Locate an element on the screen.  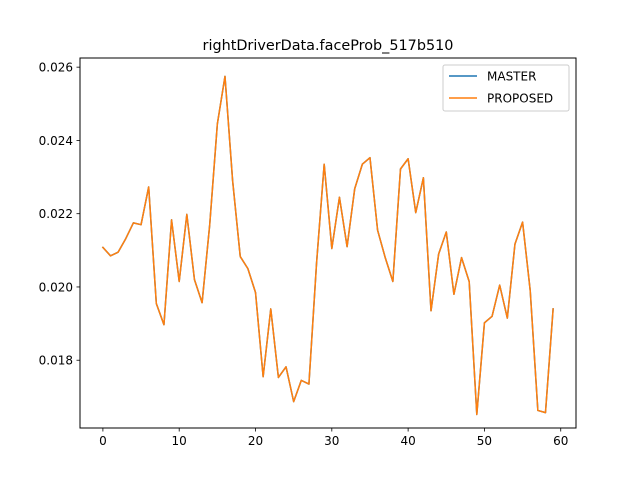
legend: MASTER PROPOSED is located at coordinates (506, 88).